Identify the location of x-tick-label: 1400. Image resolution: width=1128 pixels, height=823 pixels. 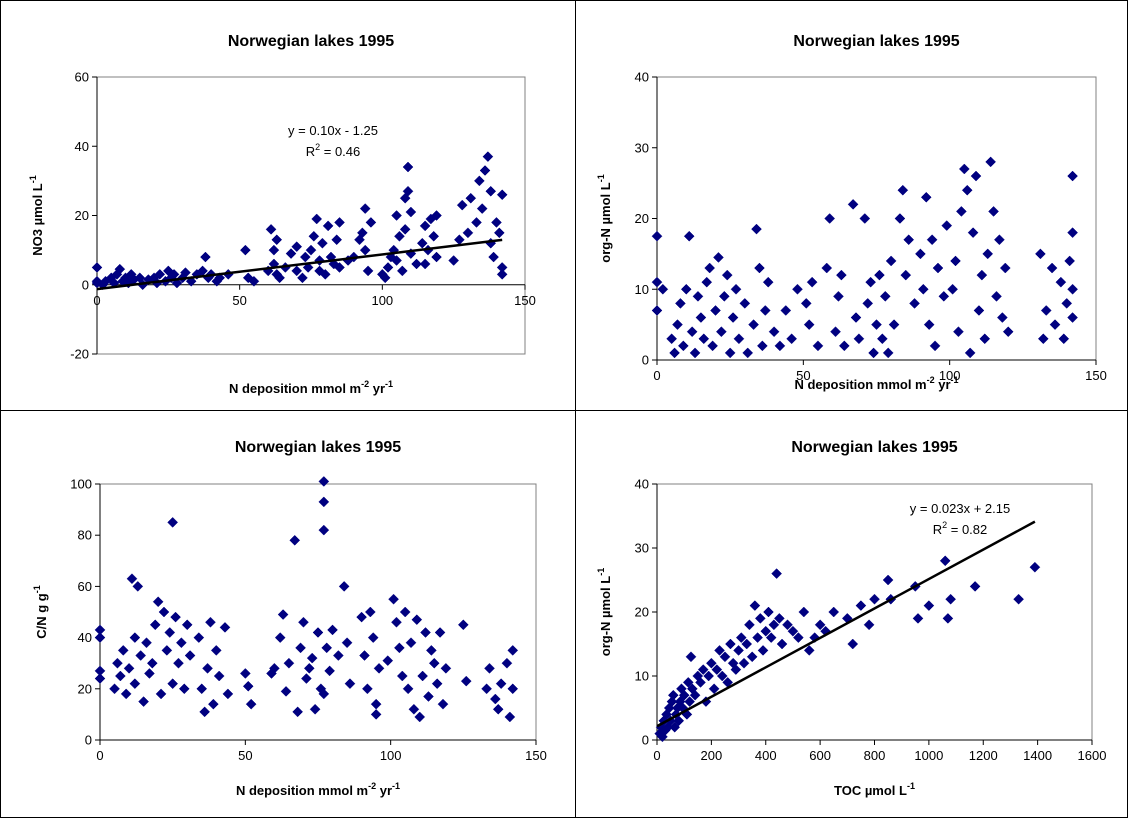
(1037, 755).